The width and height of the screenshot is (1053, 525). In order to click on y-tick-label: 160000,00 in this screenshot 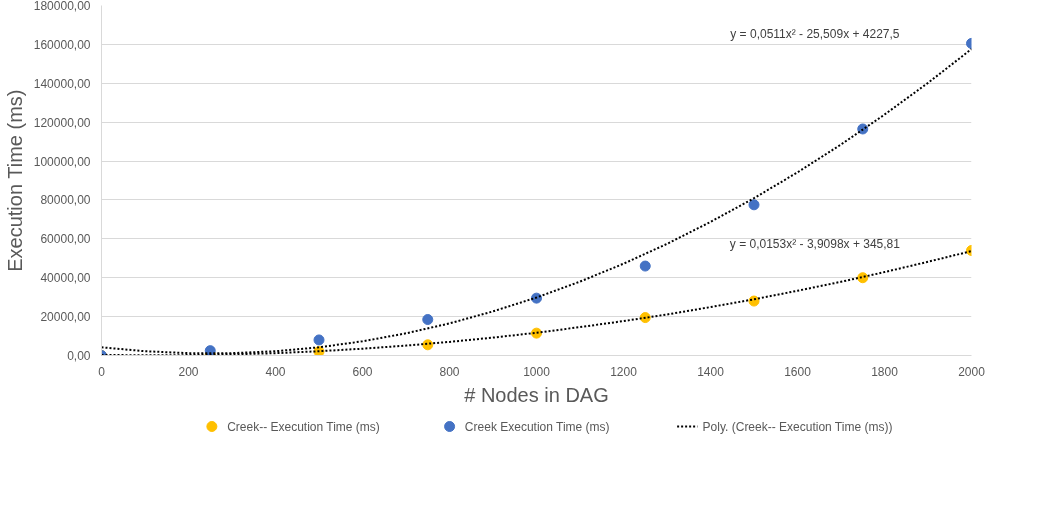, I will do `click(62, 44)`.